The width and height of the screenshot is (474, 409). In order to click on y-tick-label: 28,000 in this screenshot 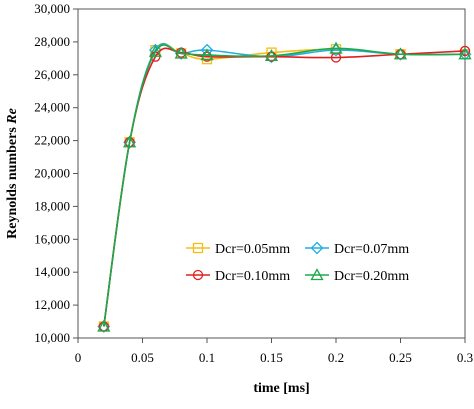, I will do `click(52, 41)`.